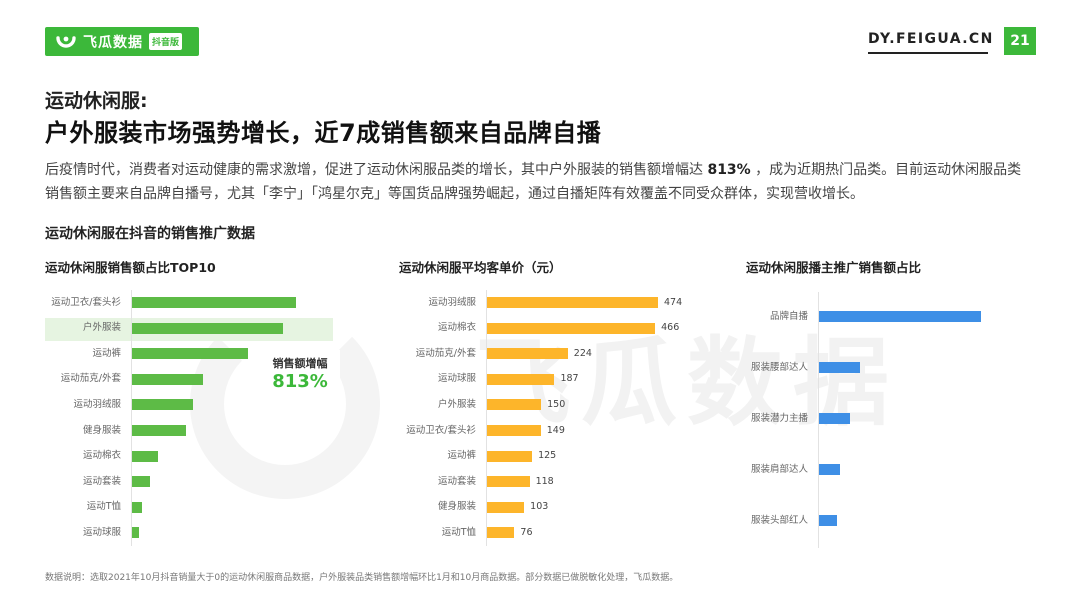 The width and height of the screenshot is (1080, 608). I want to click on callout-value: 813%, so click(300, 381).